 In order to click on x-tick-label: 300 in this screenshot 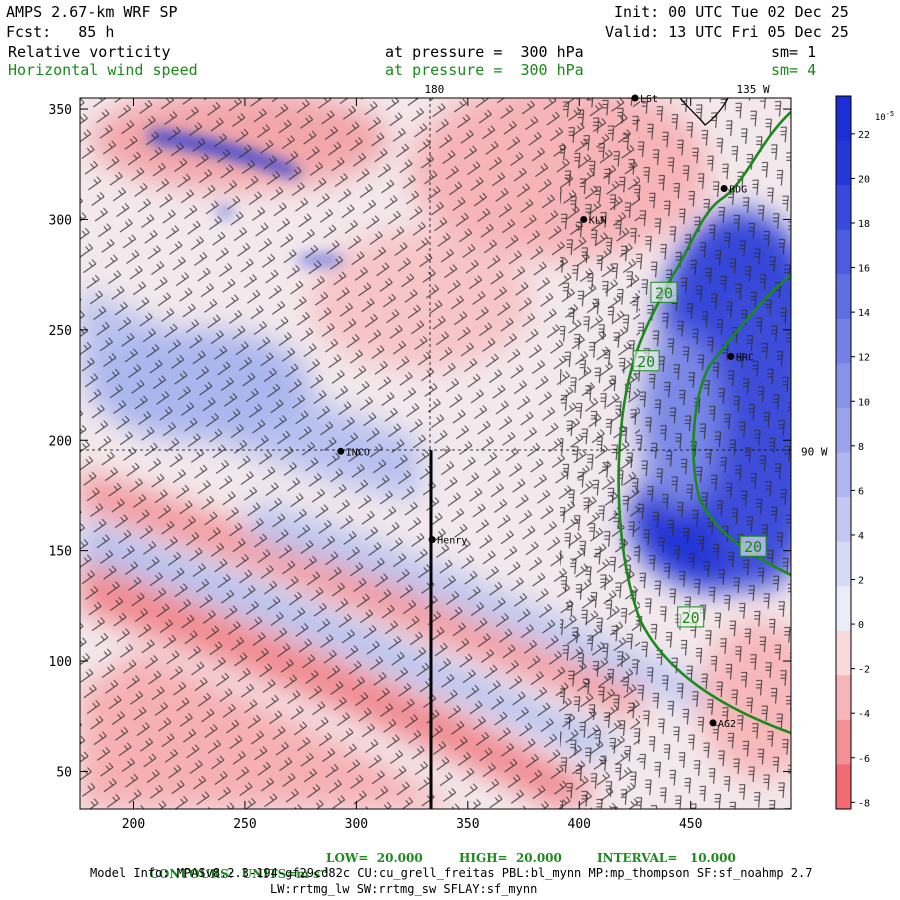, I will do `click(356, 824)`.